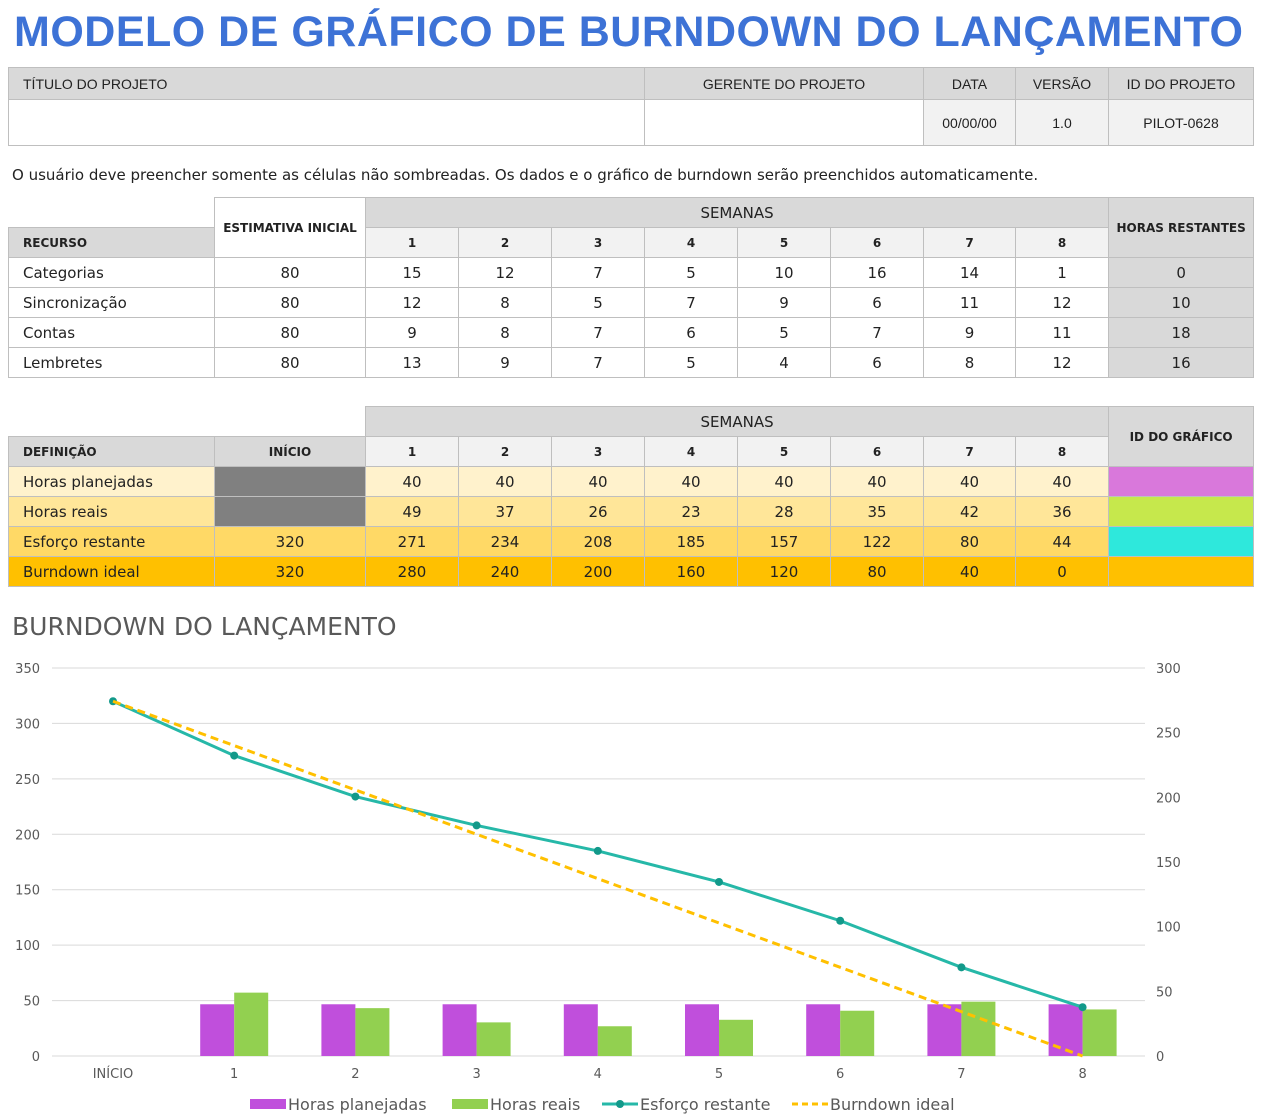 This screenshot has width=1262, height=1116. I want to click on resource-name: Categorias, so click(111, 272).